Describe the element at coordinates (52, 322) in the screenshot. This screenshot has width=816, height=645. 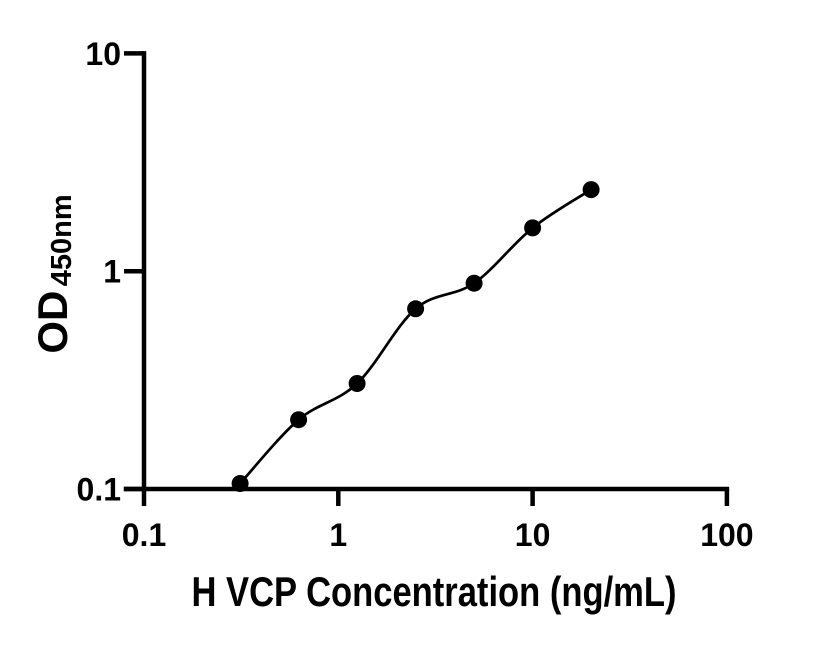
I see `y-axis-title-main: OD` at that location.